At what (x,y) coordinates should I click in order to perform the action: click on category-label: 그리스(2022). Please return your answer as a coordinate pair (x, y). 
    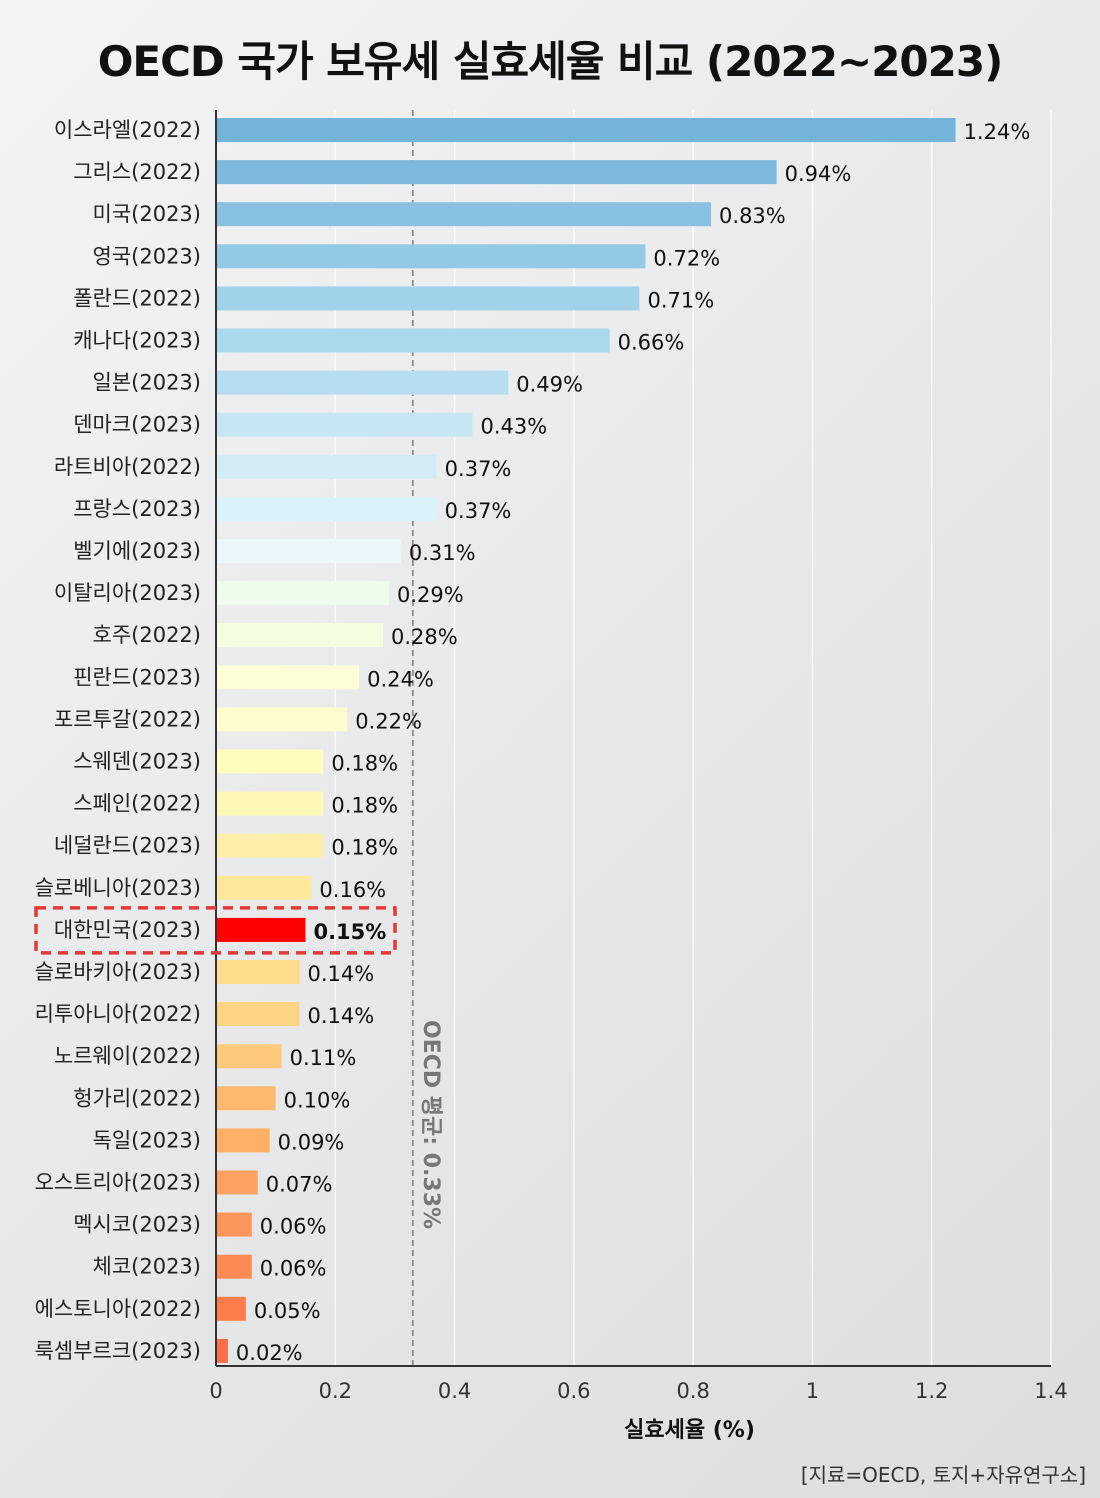
    Looking at the image, I should click on (137, 172).